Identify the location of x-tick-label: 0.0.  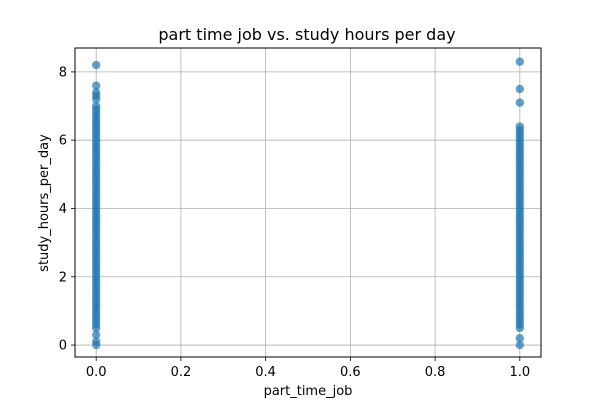
(96, 372).